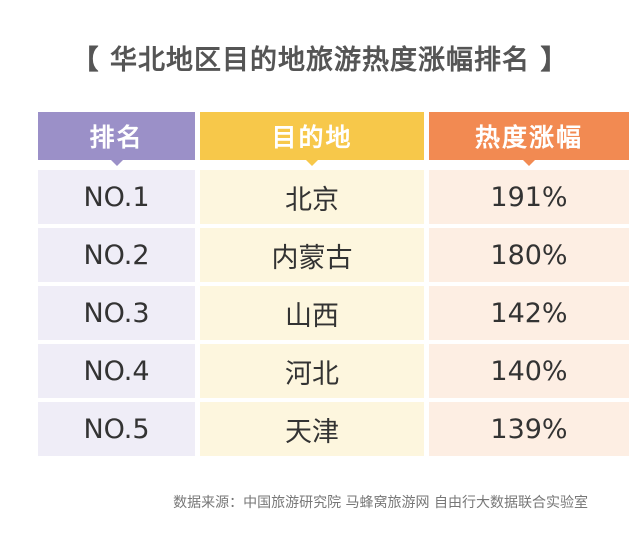 This screenshot has width=640, height=536. I want to click on rank-cell: NO.4, so click(116, 371).